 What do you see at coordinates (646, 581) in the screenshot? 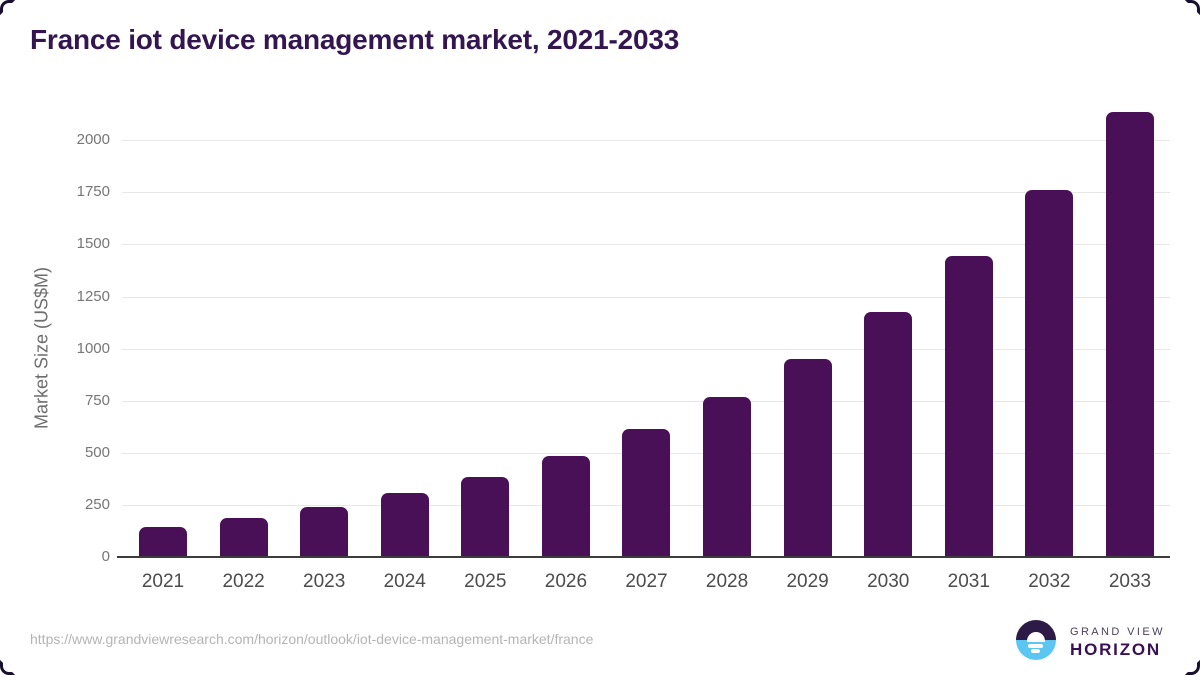
I see `x-tick-label-2027: 2027` at bounding box center [646, 581].